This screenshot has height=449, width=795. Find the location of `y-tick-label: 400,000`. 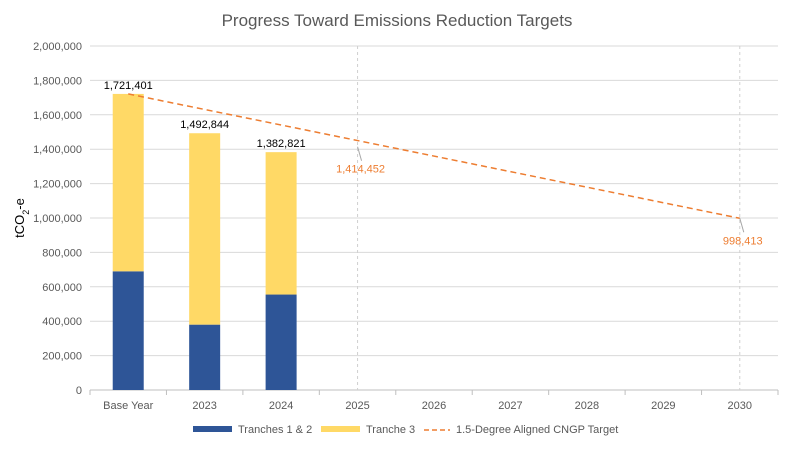

y-tick-label: 400,000 is located at coordinates (62, 322).